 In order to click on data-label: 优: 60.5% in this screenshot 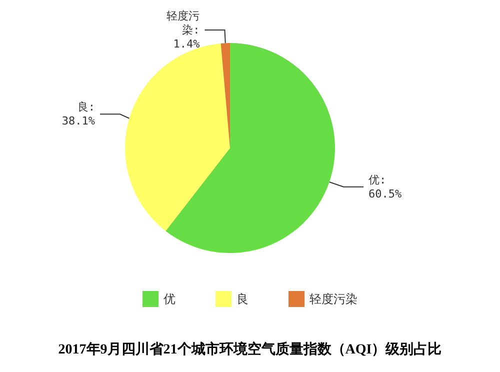, I will do `click(385, 186)`.